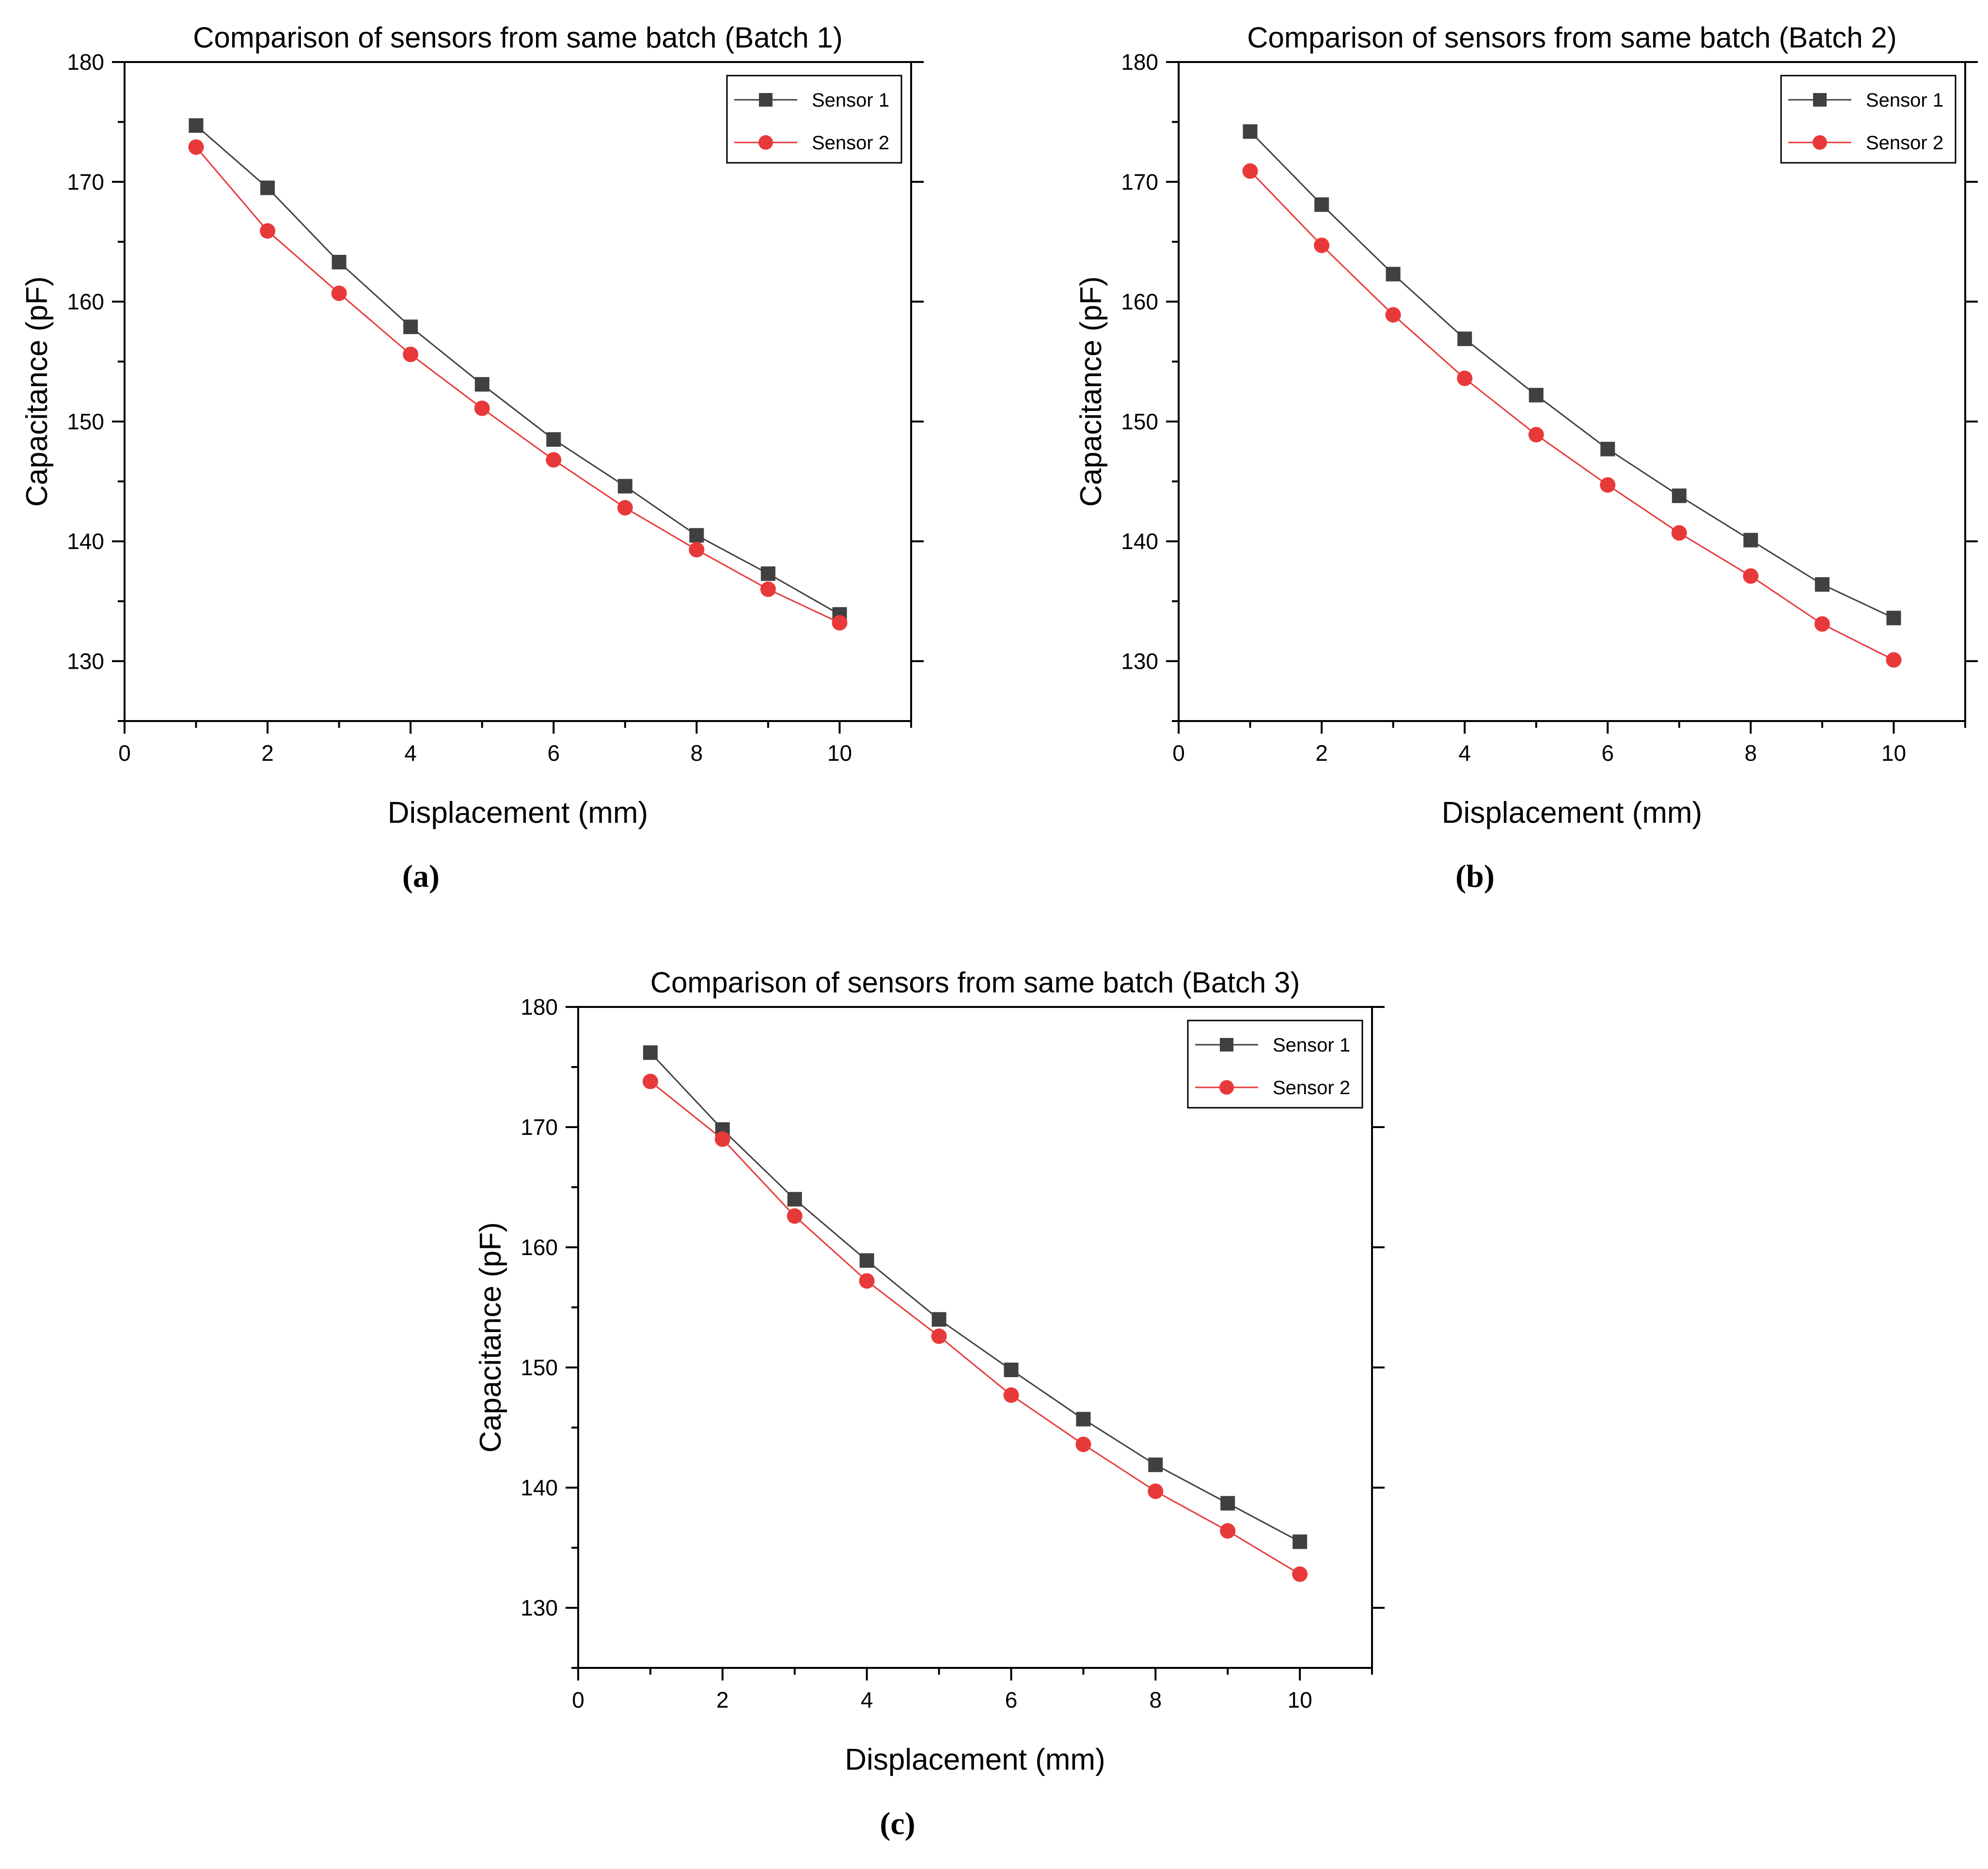 This screenshot has width=1988, height=1869. What do you see at coordinates (1311, 1088) in the screenshot?
I see `legend-label: Sensor 2` at bounding box center [1311, 1088].